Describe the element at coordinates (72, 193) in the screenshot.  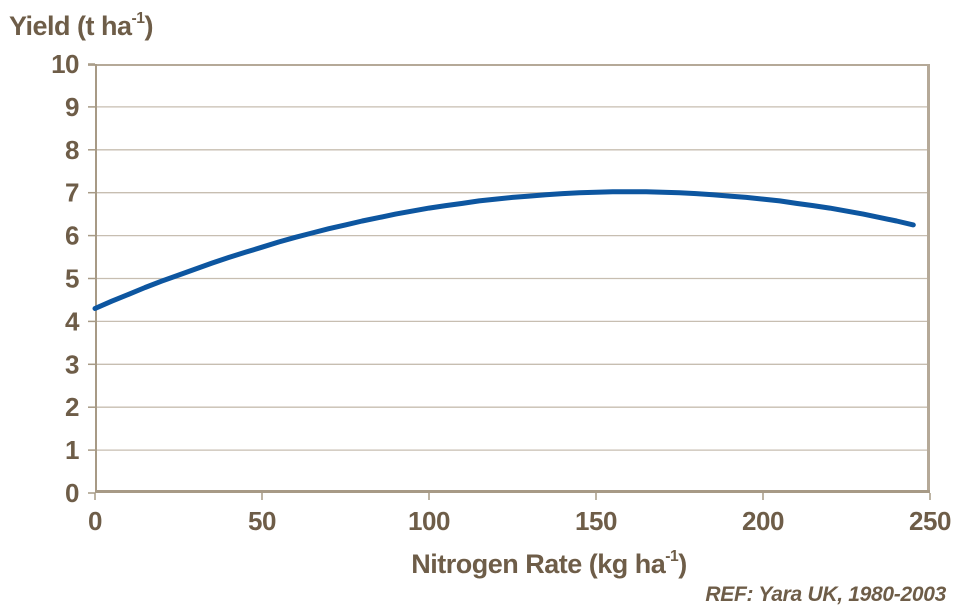
I see `y-tick-label-7: 7` at that location.